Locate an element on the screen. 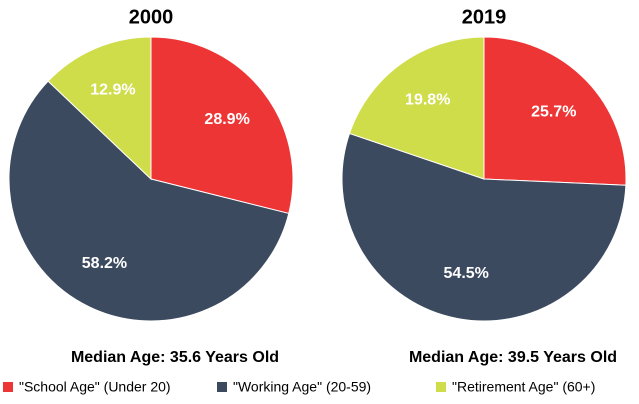  data-label: 28.9% is located at coordinates (226, 119).